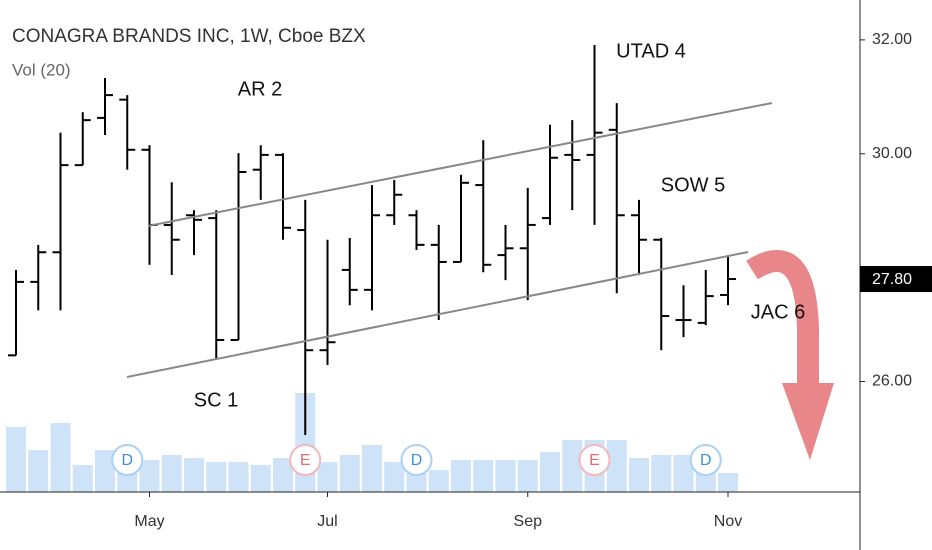 Image resolution: width=932 pixels, height=550 pixels. What do you see at coordinates (189, 36) in the screenshot?
I see `chart-title: CONAGRA BRANDS INC, 1W, Cboe BZX` at bounding box center [189, 36].